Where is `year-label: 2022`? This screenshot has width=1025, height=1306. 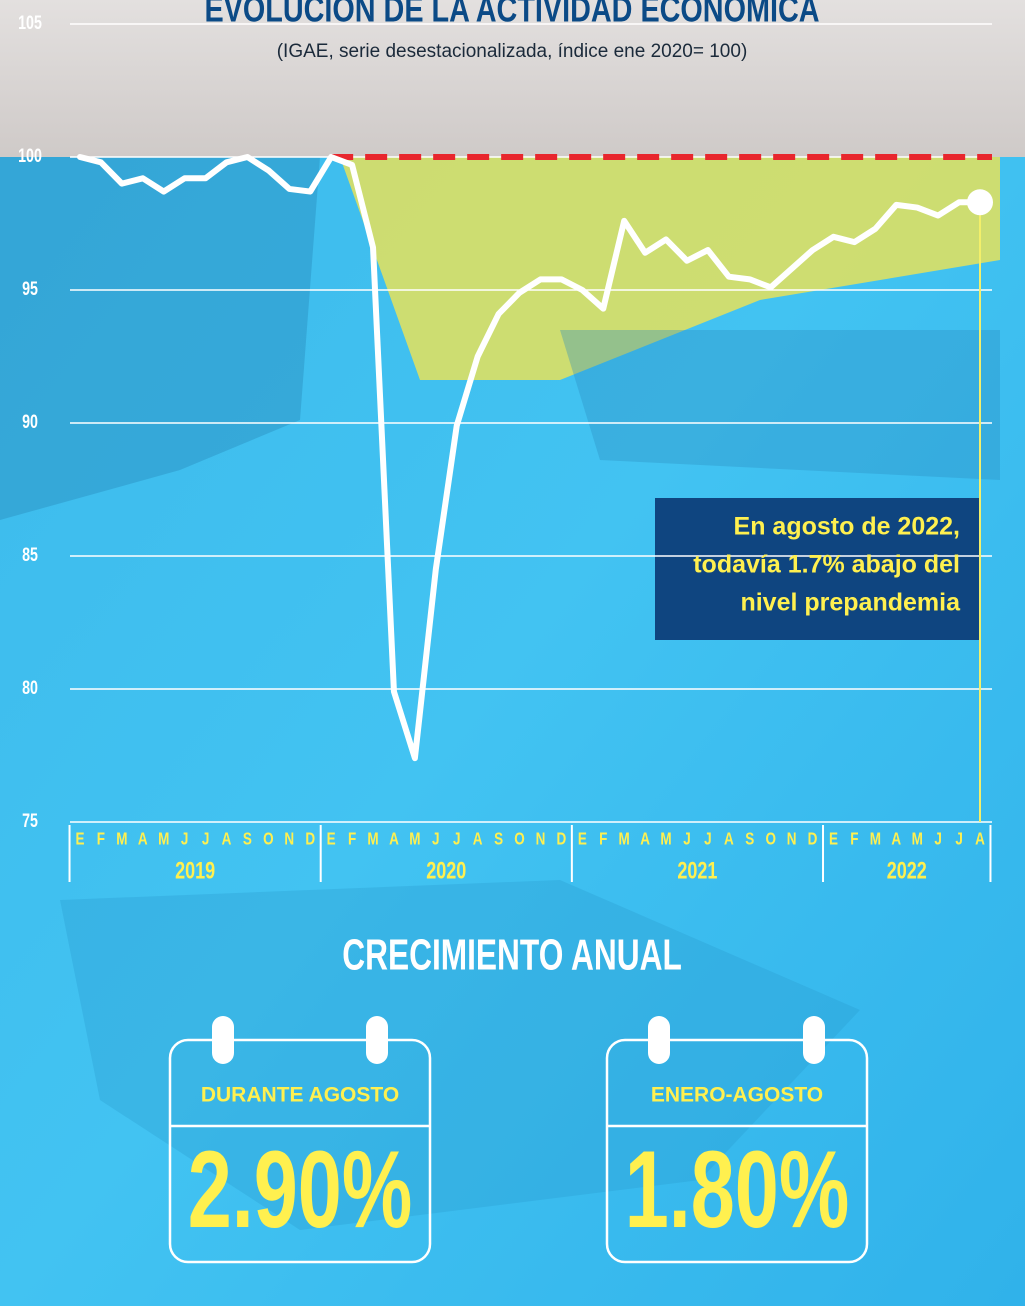 year-label: 2022 is located at coordinates (907, 871).